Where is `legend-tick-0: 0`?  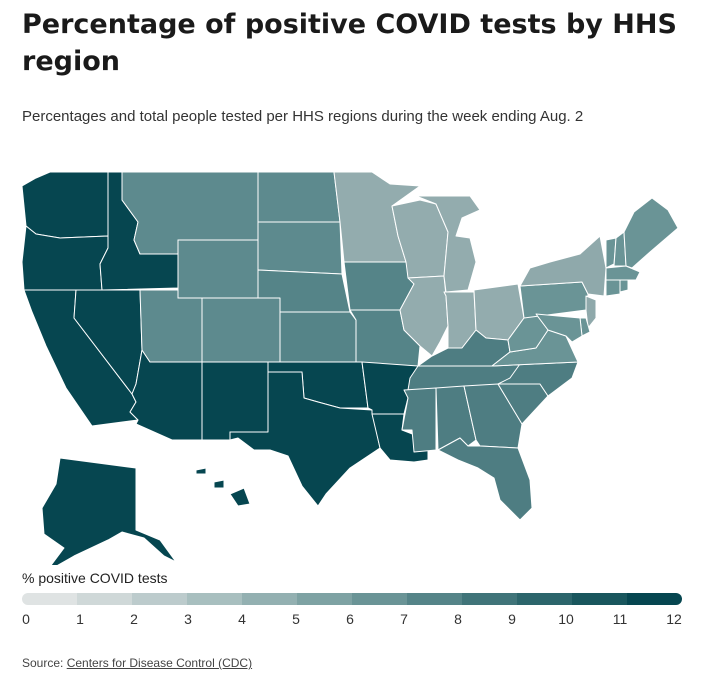 legend-tick-0: 0 is located at coordinates (26, 619).